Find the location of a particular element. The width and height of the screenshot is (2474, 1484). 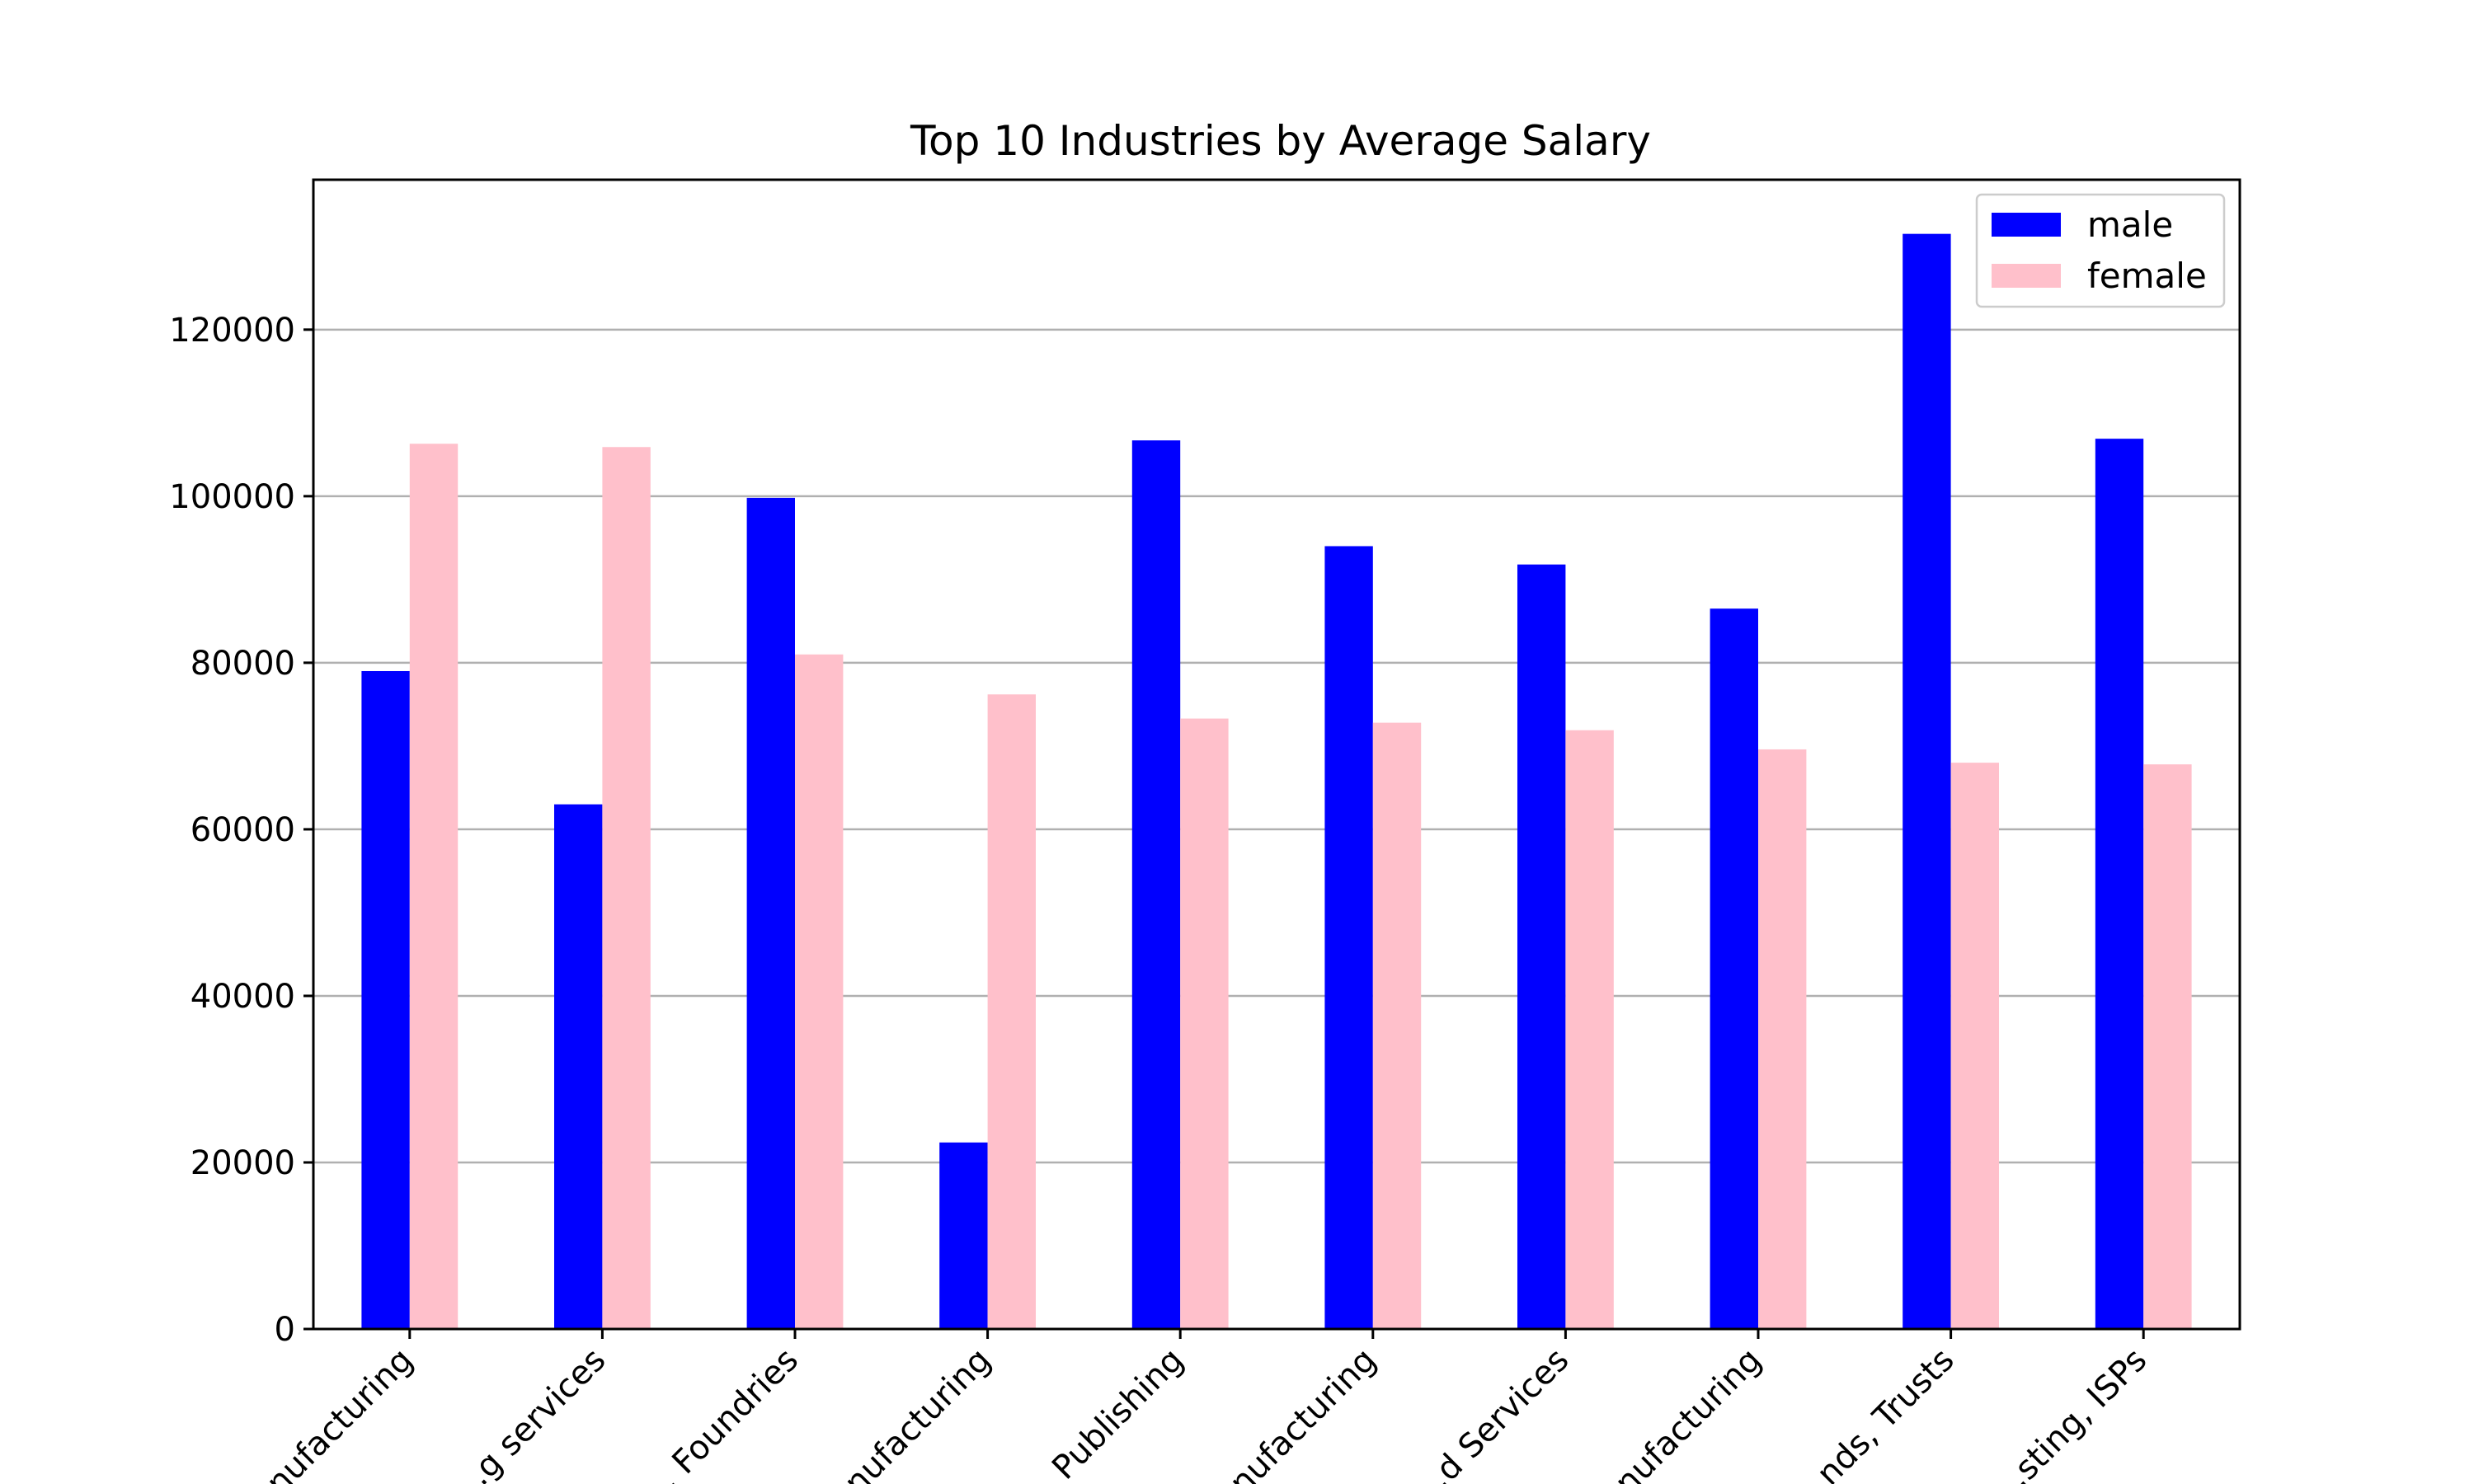

y-tick-label: 40000 is located at coordinates (242, 997).